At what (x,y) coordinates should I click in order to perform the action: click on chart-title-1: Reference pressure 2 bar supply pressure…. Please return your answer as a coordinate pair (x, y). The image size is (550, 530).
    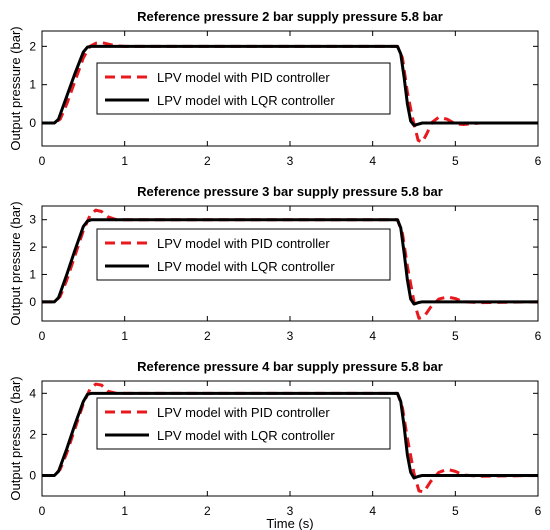
    Looking at the image, I should click on (290, 16).